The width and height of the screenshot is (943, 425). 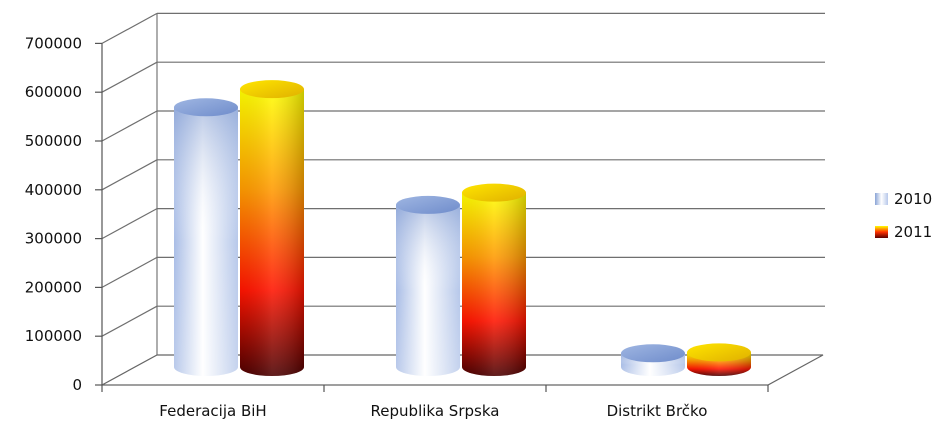 What do you see at coordinates (53, 43) in the screenshot?
I see `y-tick-label: 700000` at bounding box center [53, 43].